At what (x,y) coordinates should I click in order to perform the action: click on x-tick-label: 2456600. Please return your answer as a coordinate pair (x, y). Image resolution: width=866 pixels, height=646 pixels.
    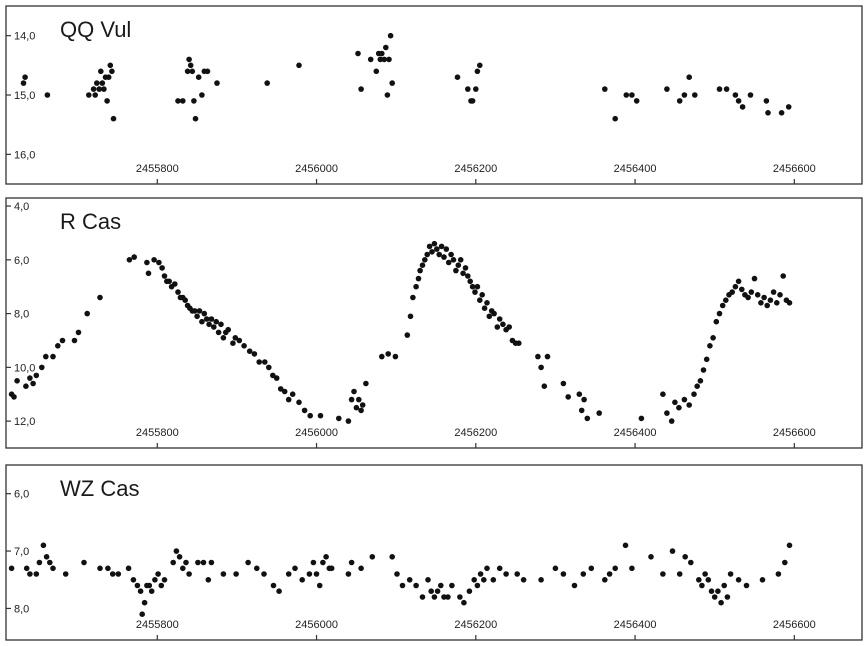
    Looking at the image, I should click on (794, 433).